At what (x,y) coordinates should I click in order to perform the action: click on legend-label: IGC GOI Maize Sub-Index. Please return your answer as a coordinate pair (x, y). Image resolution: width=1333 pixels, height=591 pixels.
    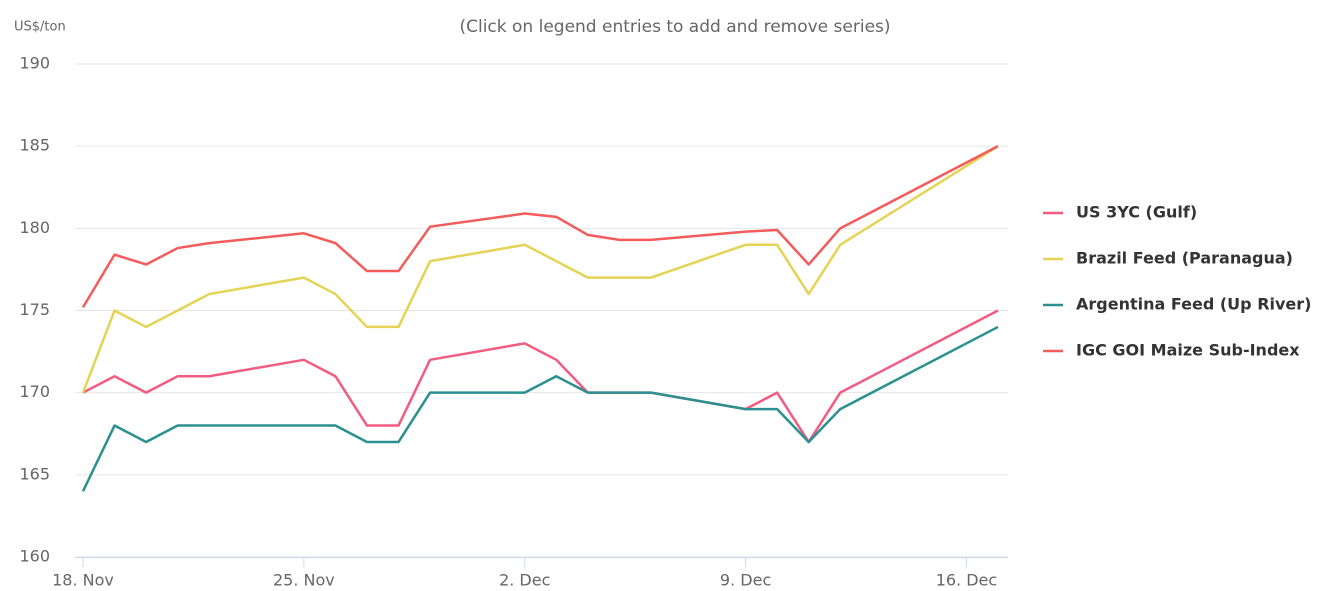
    Looking at the image, I should click on (1188, 350).